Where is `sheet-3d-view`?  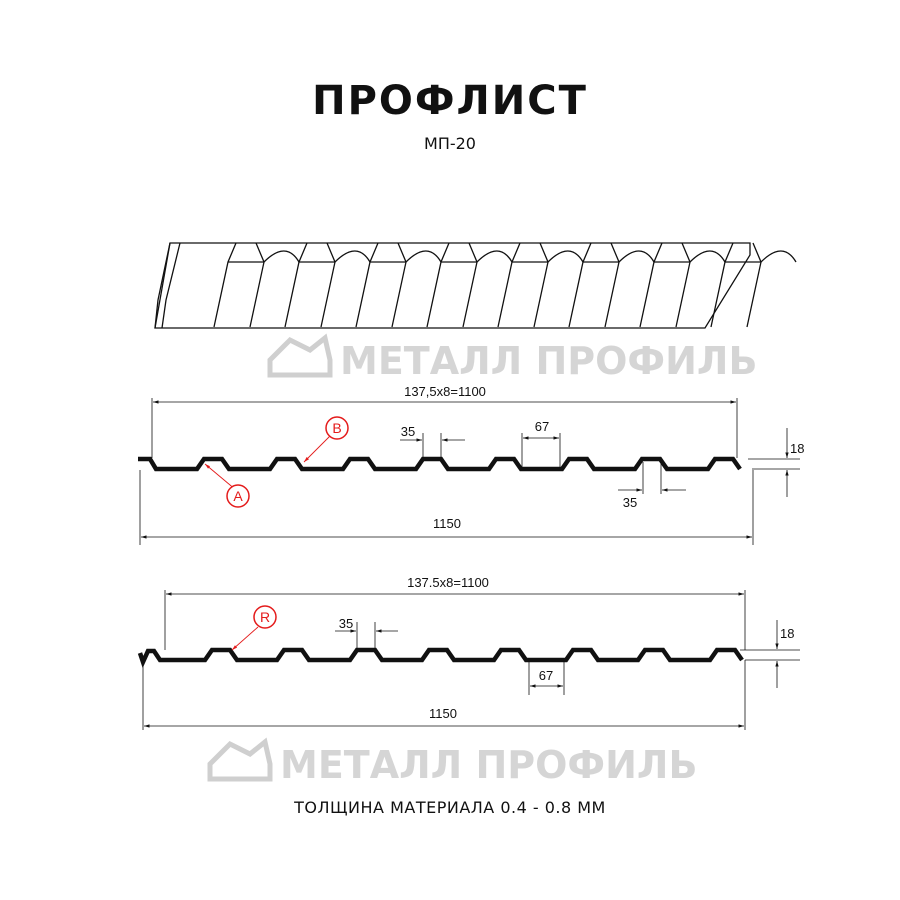 sheet-3d-view is located at coordinates (475, 285).